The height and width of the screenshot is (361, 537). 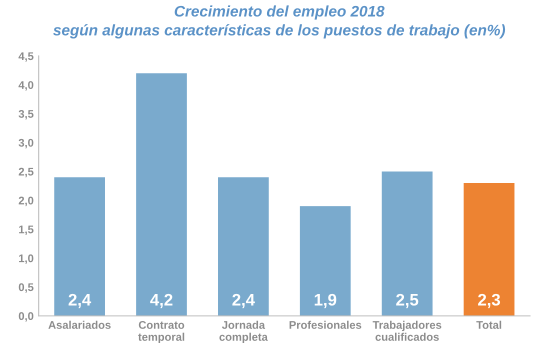 I want to click on y-tick-label: 0,0, so click(x=26, y=317).